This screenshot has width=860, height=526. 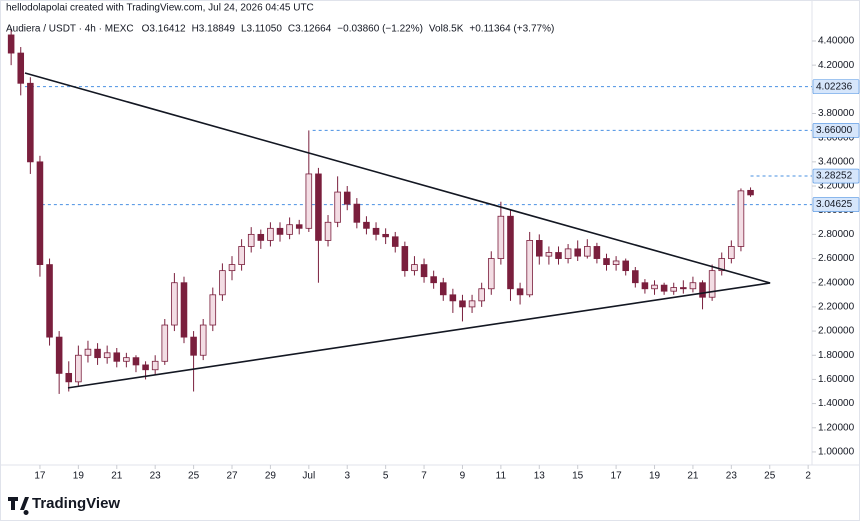 What do you see at coordinates (261, 29) in the screenshot?
I see `legend-item: L3.11050` at bounding box center [261, 29].